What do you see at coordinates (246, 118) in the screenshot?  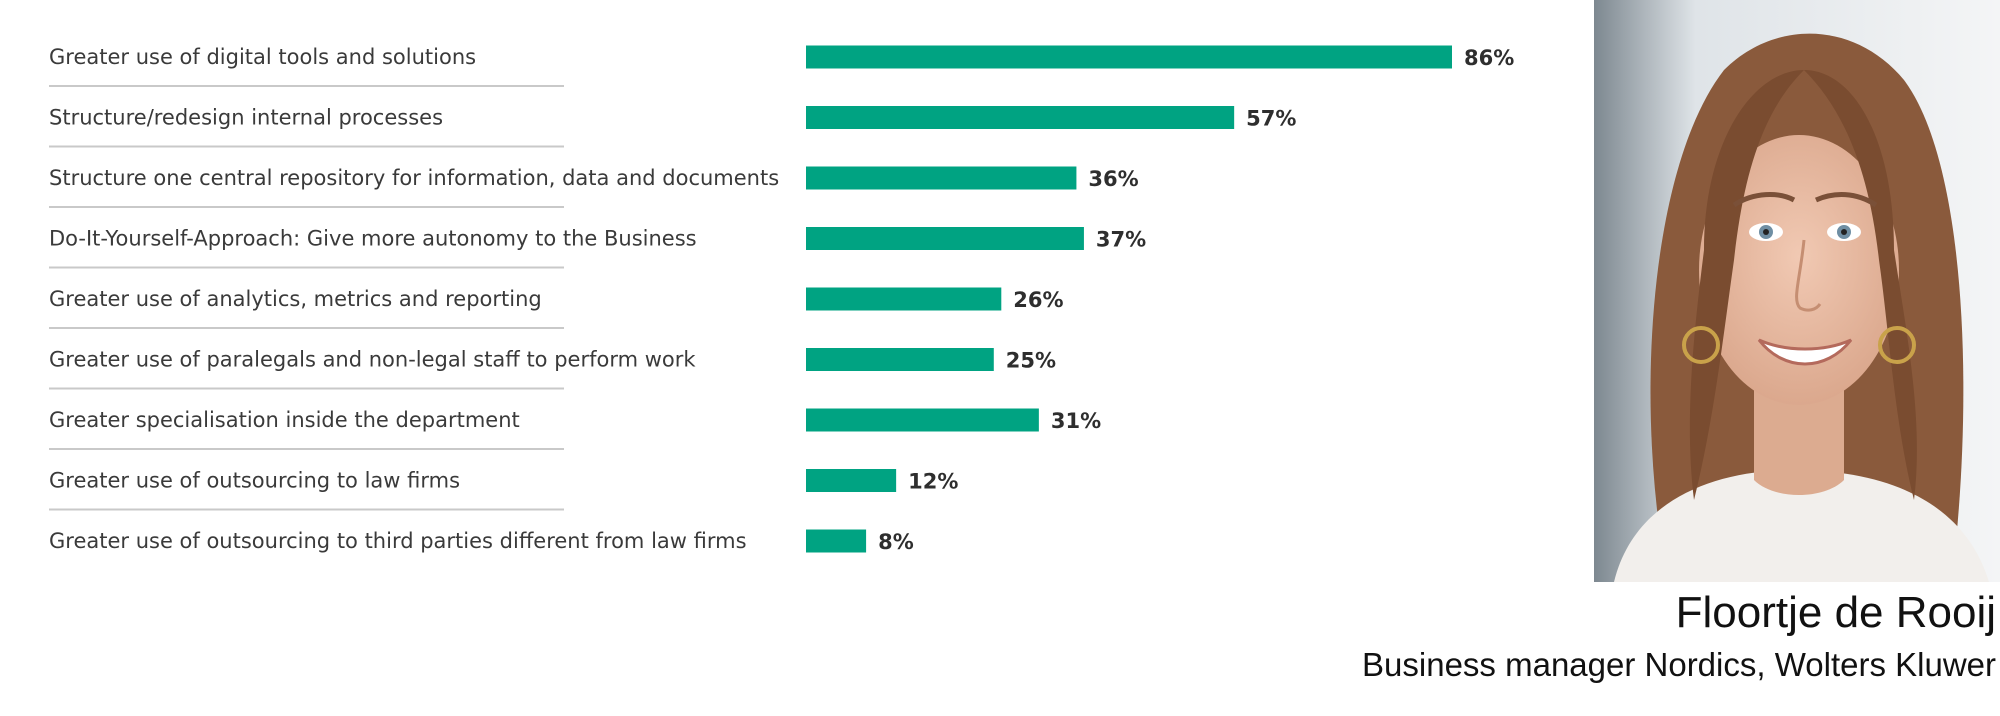 I see `category-label: Structure/redesign internal processes` at bounding box center [246, 118].